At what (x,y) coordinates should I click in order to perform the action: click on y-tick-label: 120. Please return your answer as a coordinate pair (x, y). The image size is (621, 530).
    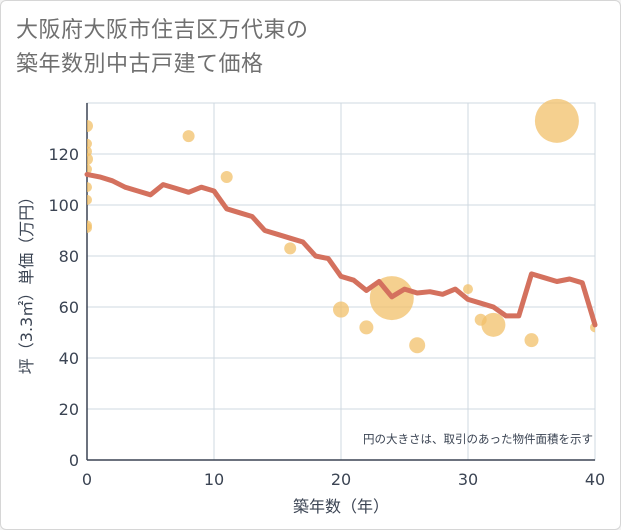
    Looking at the image, I should click on (63, 154).